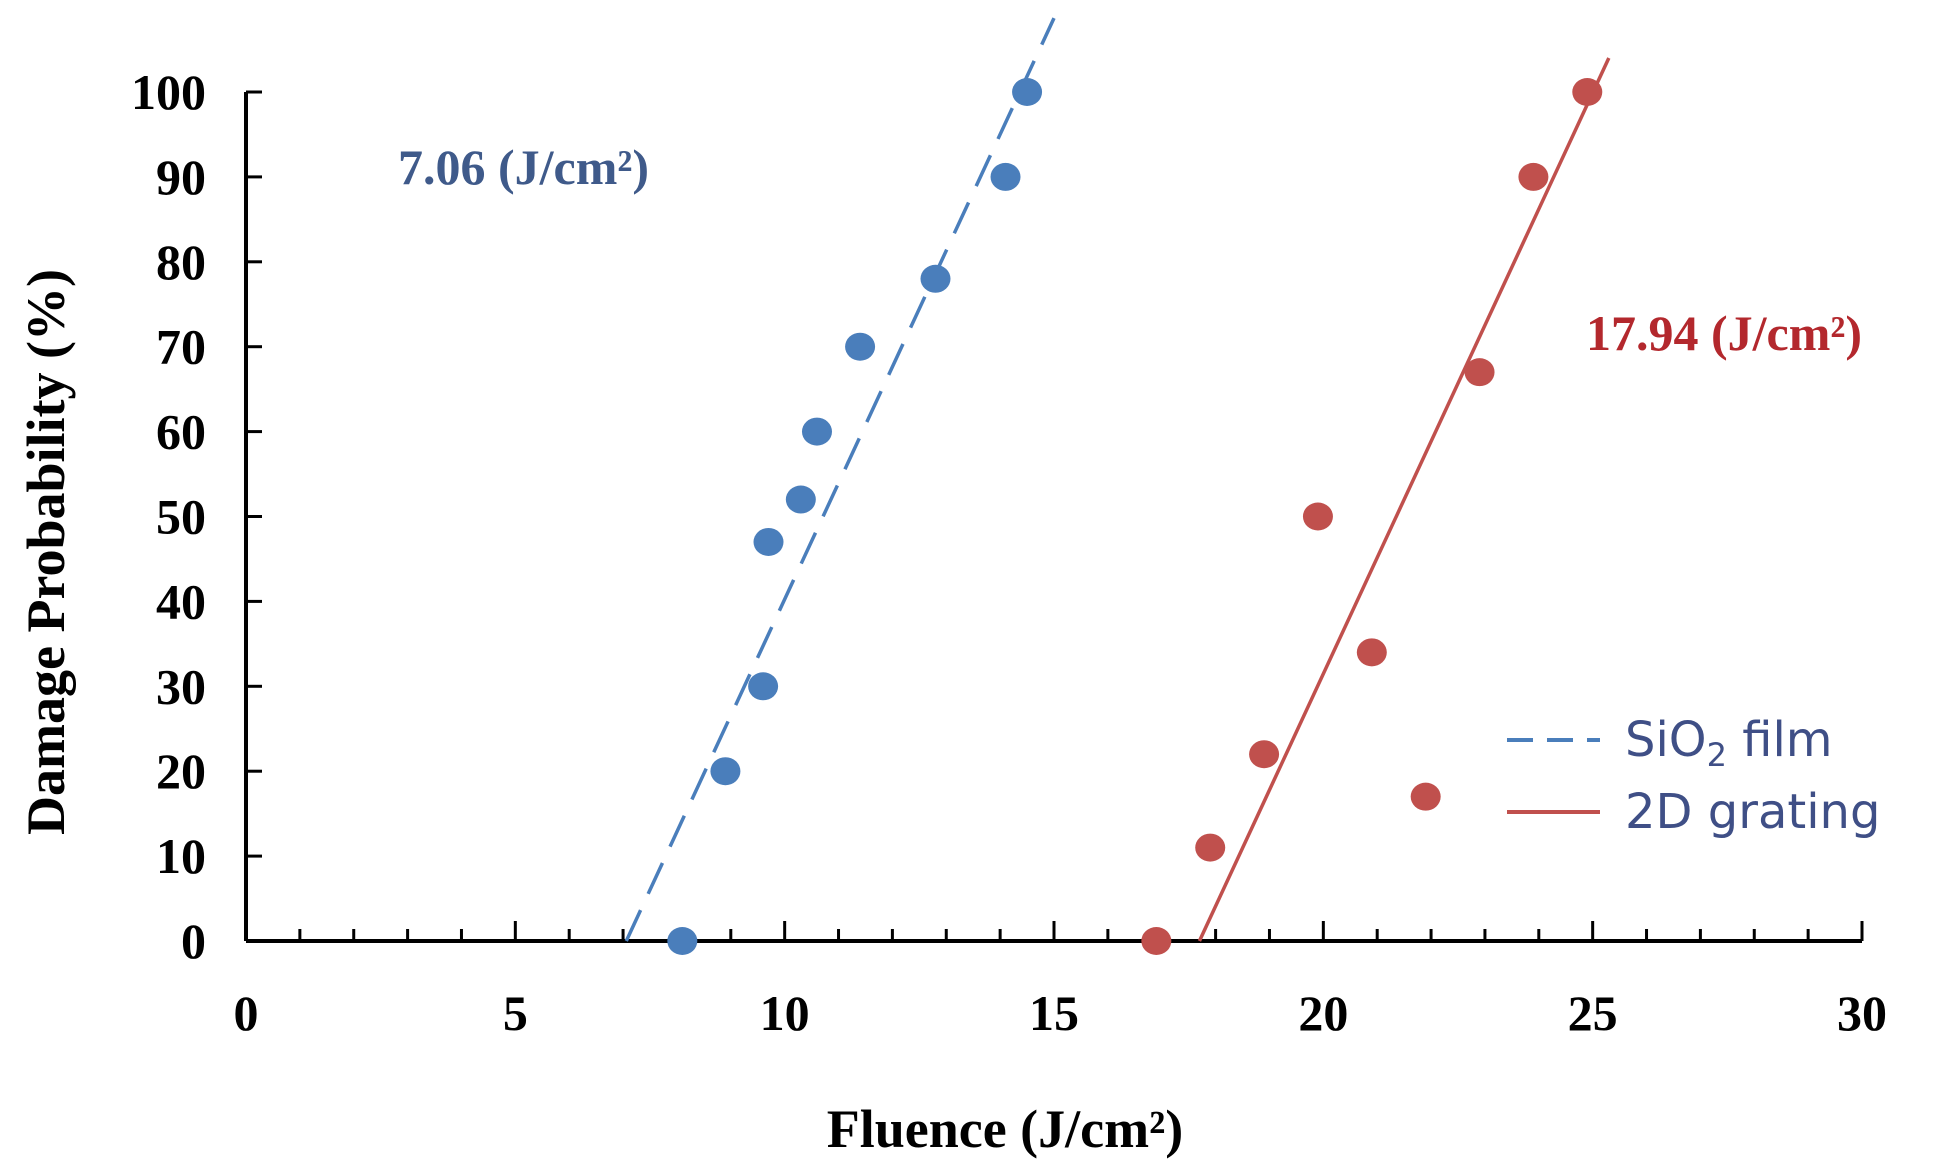 The width and height of the screenshot is (1954, 1173). What do you see at coordinates (1752, 812) in the screenshot?
I see `legend-label-grating: 2D grating` at bounding box center [1752, 812].